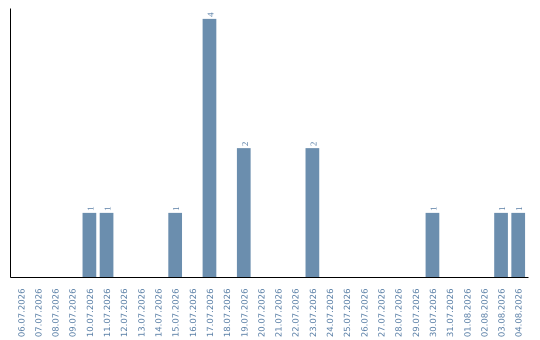 This screenshot has height=340, width=540. What do you see at coordinates (245, 313) in the screenshot?
I see `x-tick-label: 19.07.2026` at bounding box center [245, 313].